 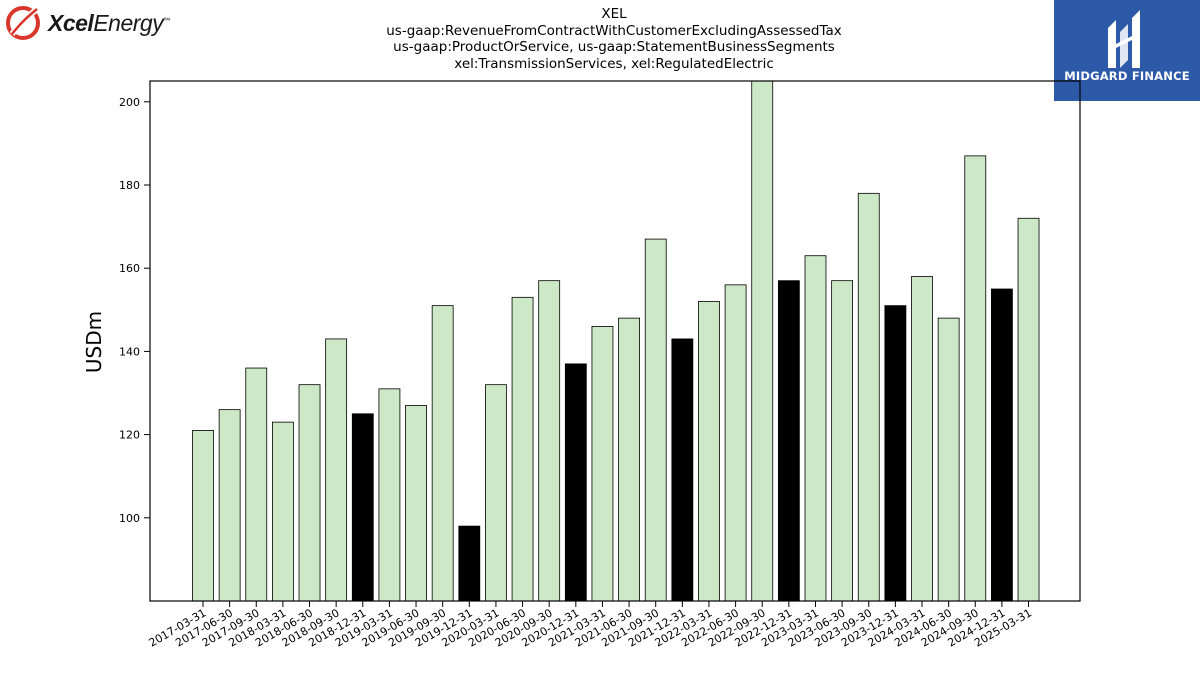 I want to click on y-tick-label: 100, so click(x=129, y=518).